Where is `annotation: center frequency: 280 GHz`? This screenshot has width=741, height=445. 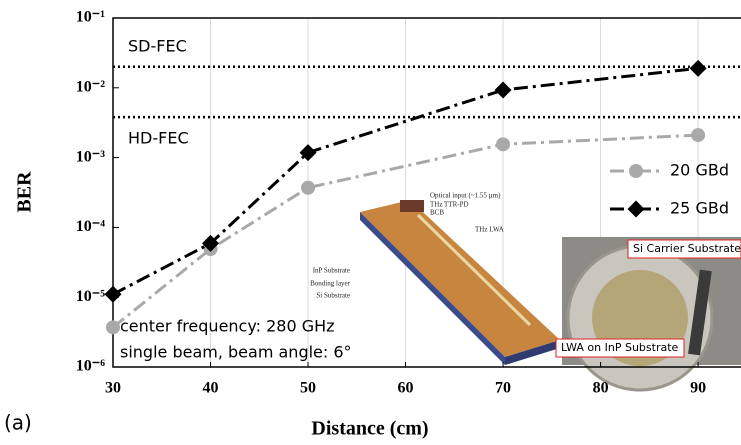 annotation: center frequency: 280 GHz is located at coordinates (227, 326).